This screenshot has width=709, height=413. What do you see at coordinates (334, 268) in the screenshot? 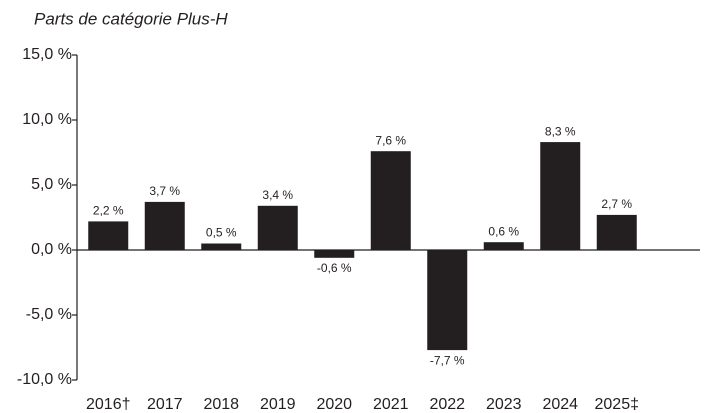
I see `value-label: -0,6 %` at bounding box center [334, 268].